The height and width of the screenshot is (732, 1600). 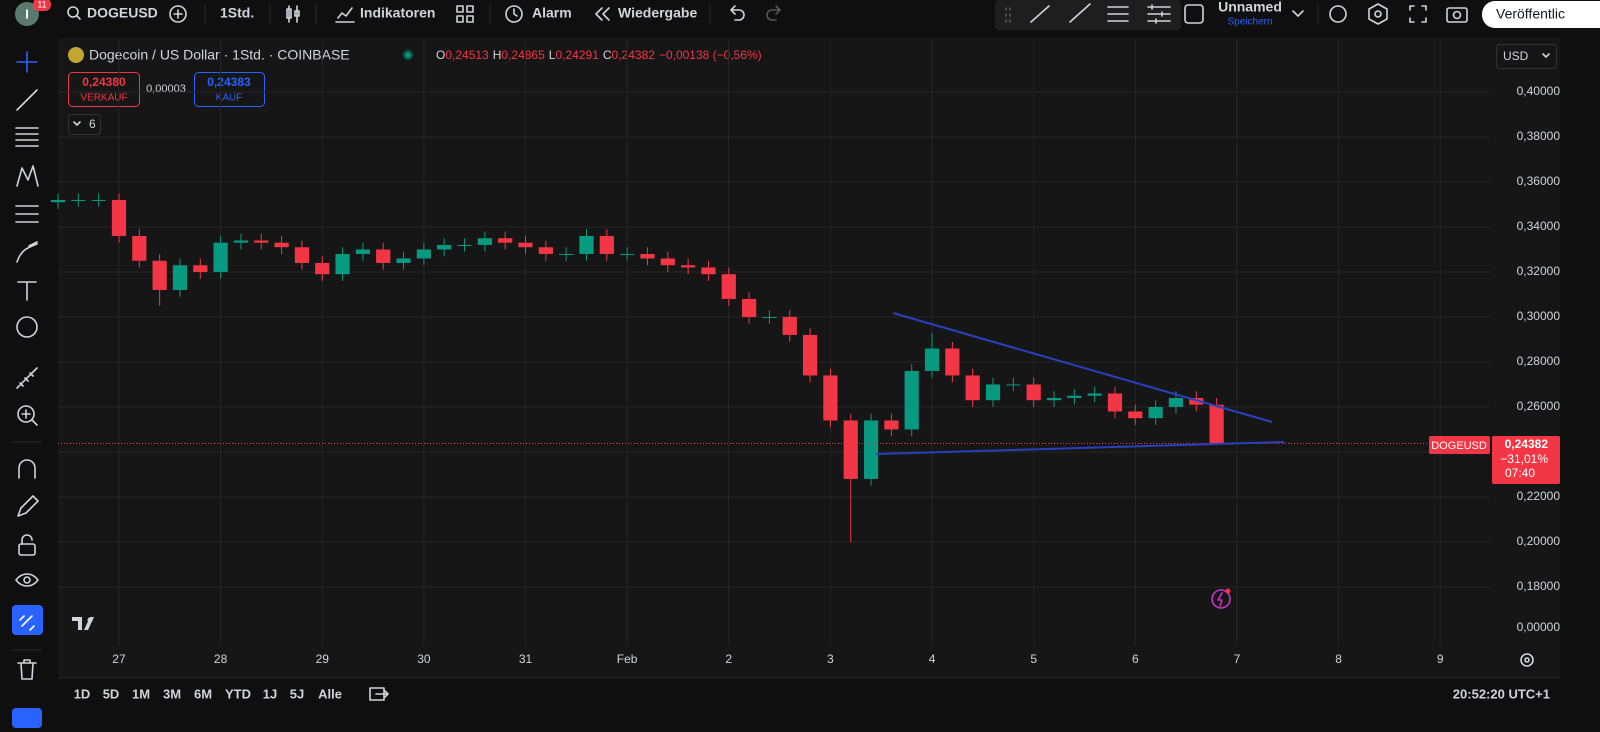 I want to click on axis-settings, so click(x=1527, y=660).